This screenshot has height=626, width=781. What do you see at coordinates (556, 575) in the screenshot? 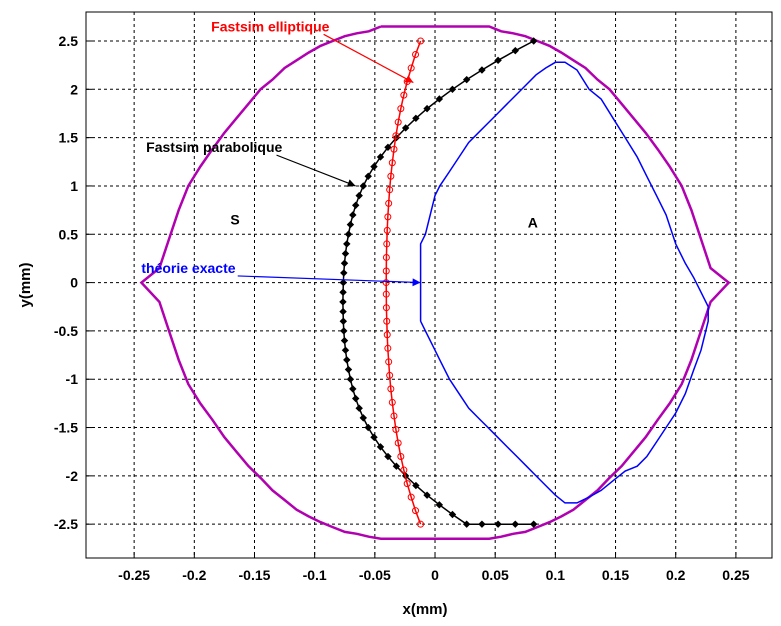
I see `x-tick-label: 0.1` at bounding box center [556, 575].